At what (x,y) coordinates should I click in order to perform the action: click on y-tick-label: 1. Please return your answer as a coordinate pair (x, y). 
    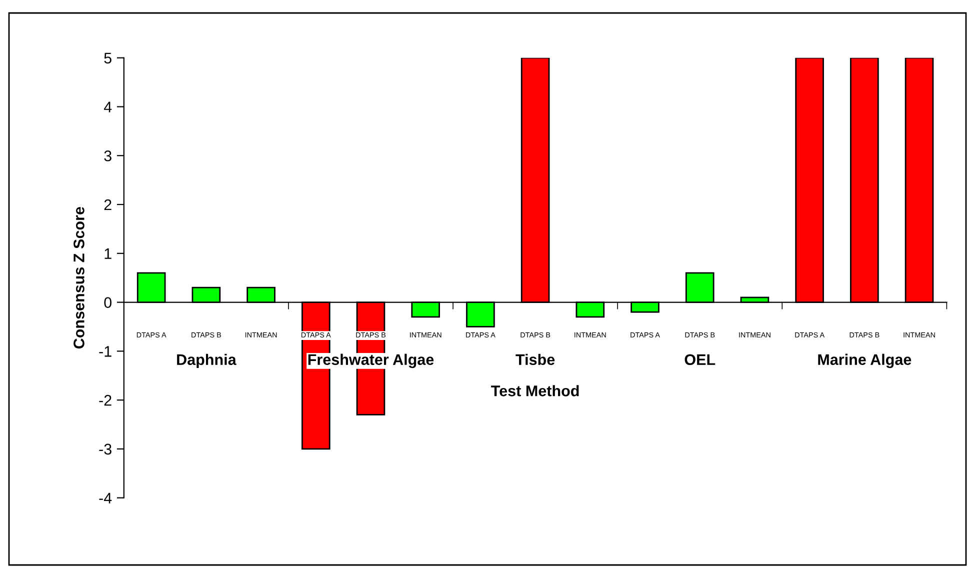
    Looking at the image, I should click on (108, 253).